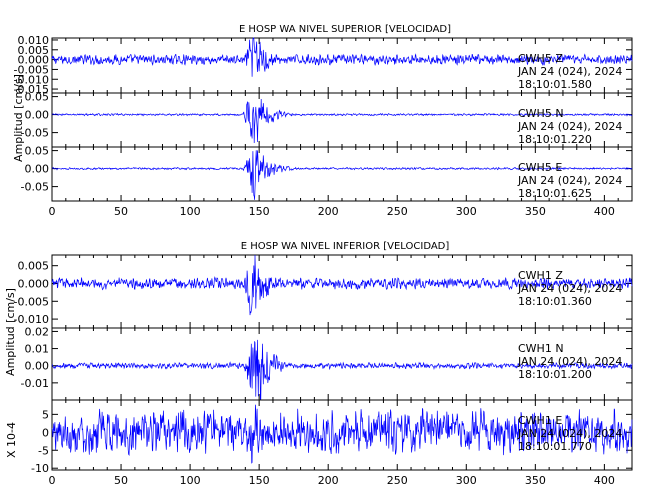  What do you see at coordinates (540, 275) in the screenshot?
I see `g1-panel0-station-label: CWH1 Z` at bounding box center [540, 275].